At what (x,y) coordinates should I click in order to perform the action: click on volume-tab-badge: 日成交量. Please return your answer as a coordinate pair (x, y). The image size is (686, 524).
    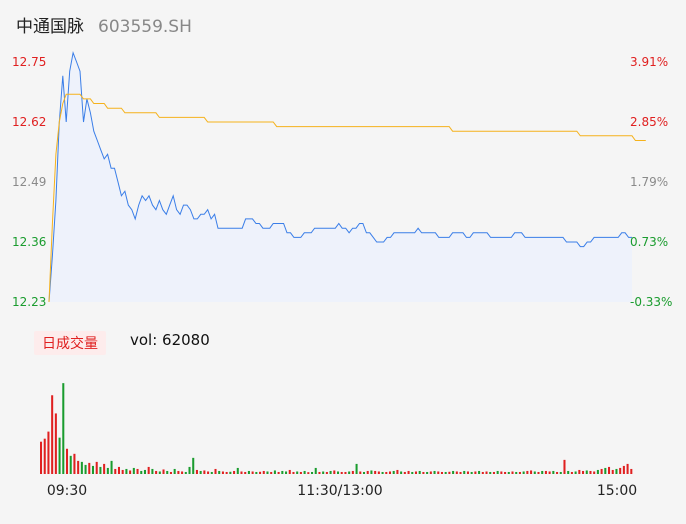
    Looking at the image, I should click on (70, 343).